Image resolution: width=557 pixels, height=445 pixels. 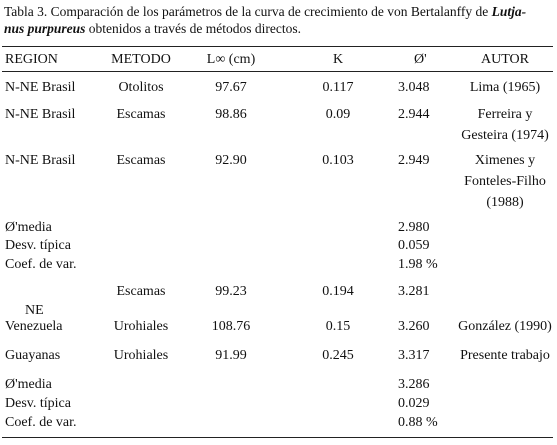 I want to click on cell-autor: Ferreira y, so click(x=505, y=114).